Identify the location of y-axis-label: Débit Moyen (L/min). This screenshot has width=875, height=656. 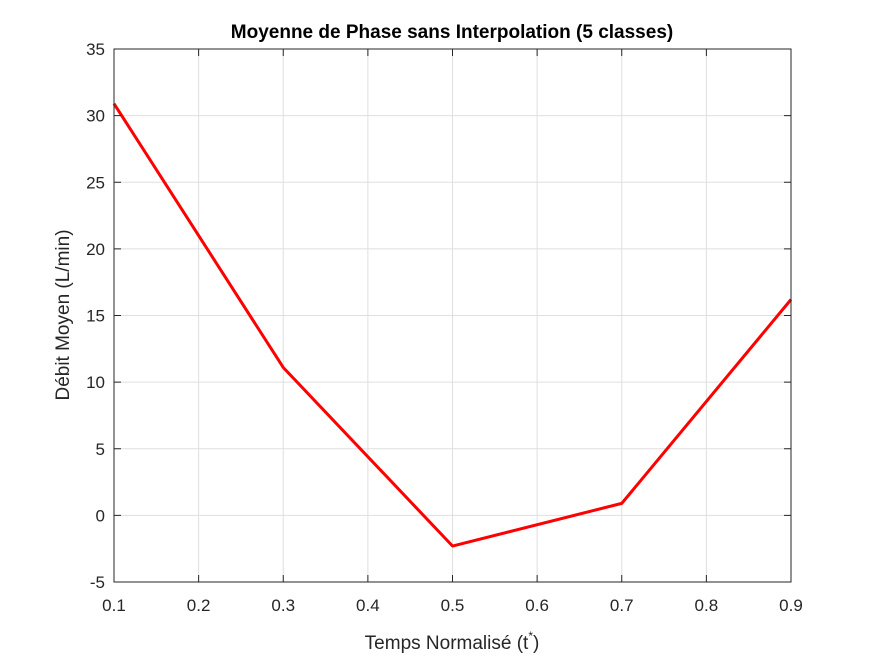
(63, 314).